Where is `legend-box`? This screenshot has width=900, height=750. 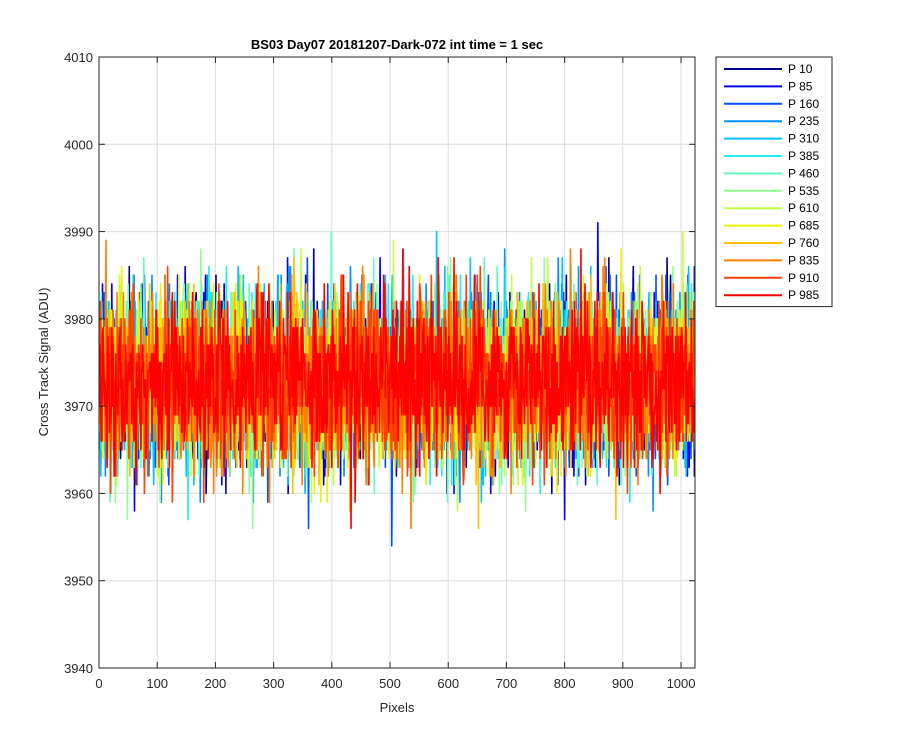
legend-box is located at coordinates (774, 182).